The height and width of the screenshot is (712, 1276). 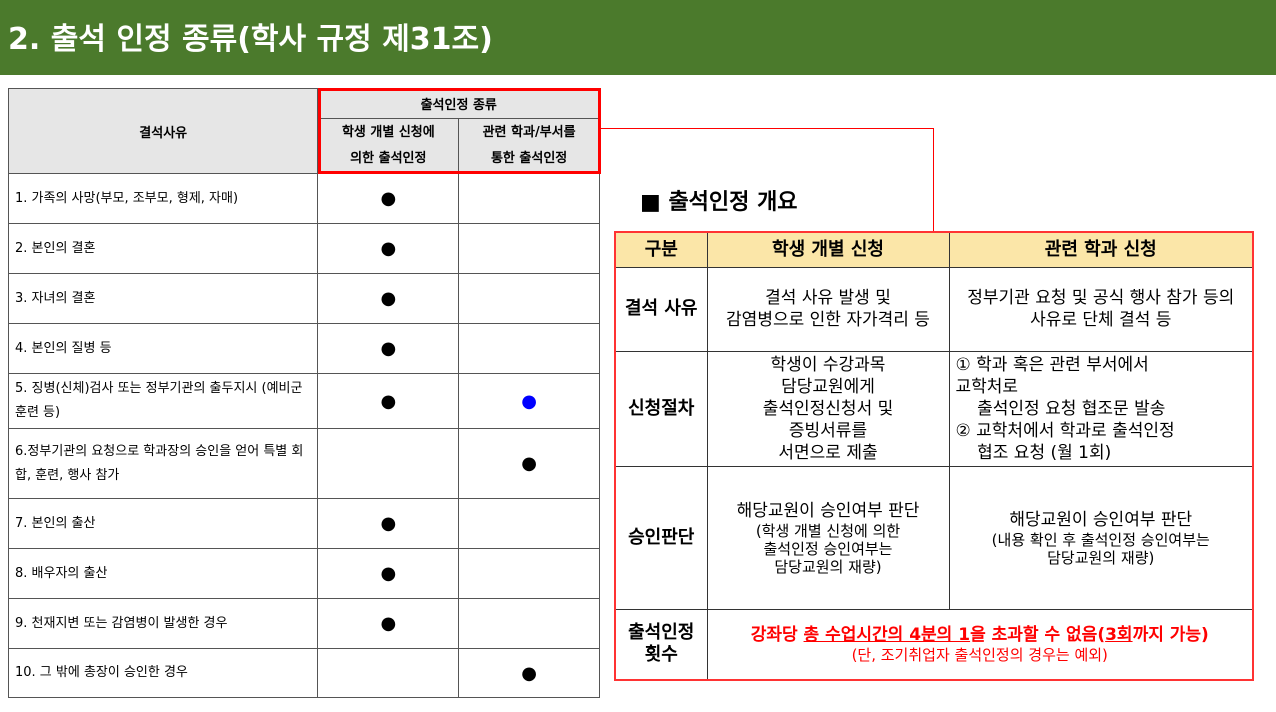 What do you see at coordinates (661, 249) in the screenshot?
I see `header-category: 구분` at bounding box center [661, 249].